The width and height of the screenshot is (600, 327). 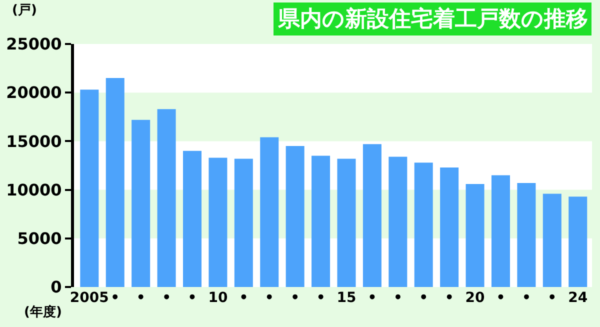 I want to click on y-tick-label: 20000, so click(x=34, y=92).